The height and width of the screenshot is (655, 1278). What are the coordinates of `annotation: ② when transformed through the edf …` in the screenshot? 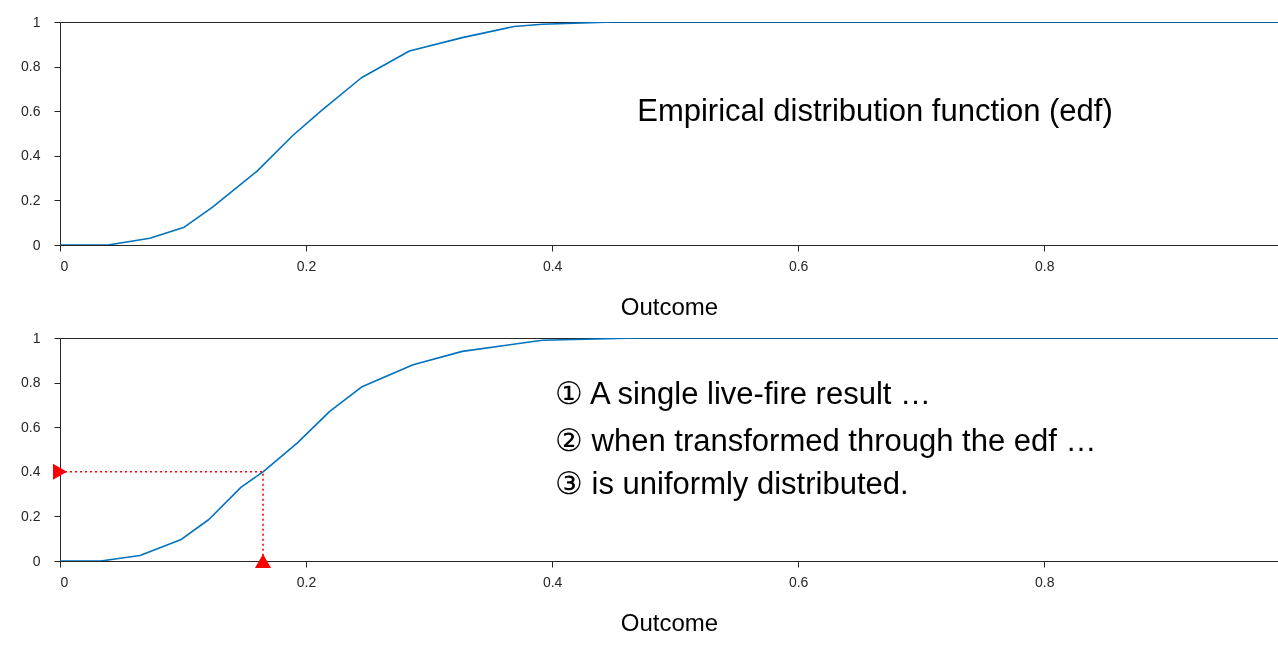 It's located at (826, 440).